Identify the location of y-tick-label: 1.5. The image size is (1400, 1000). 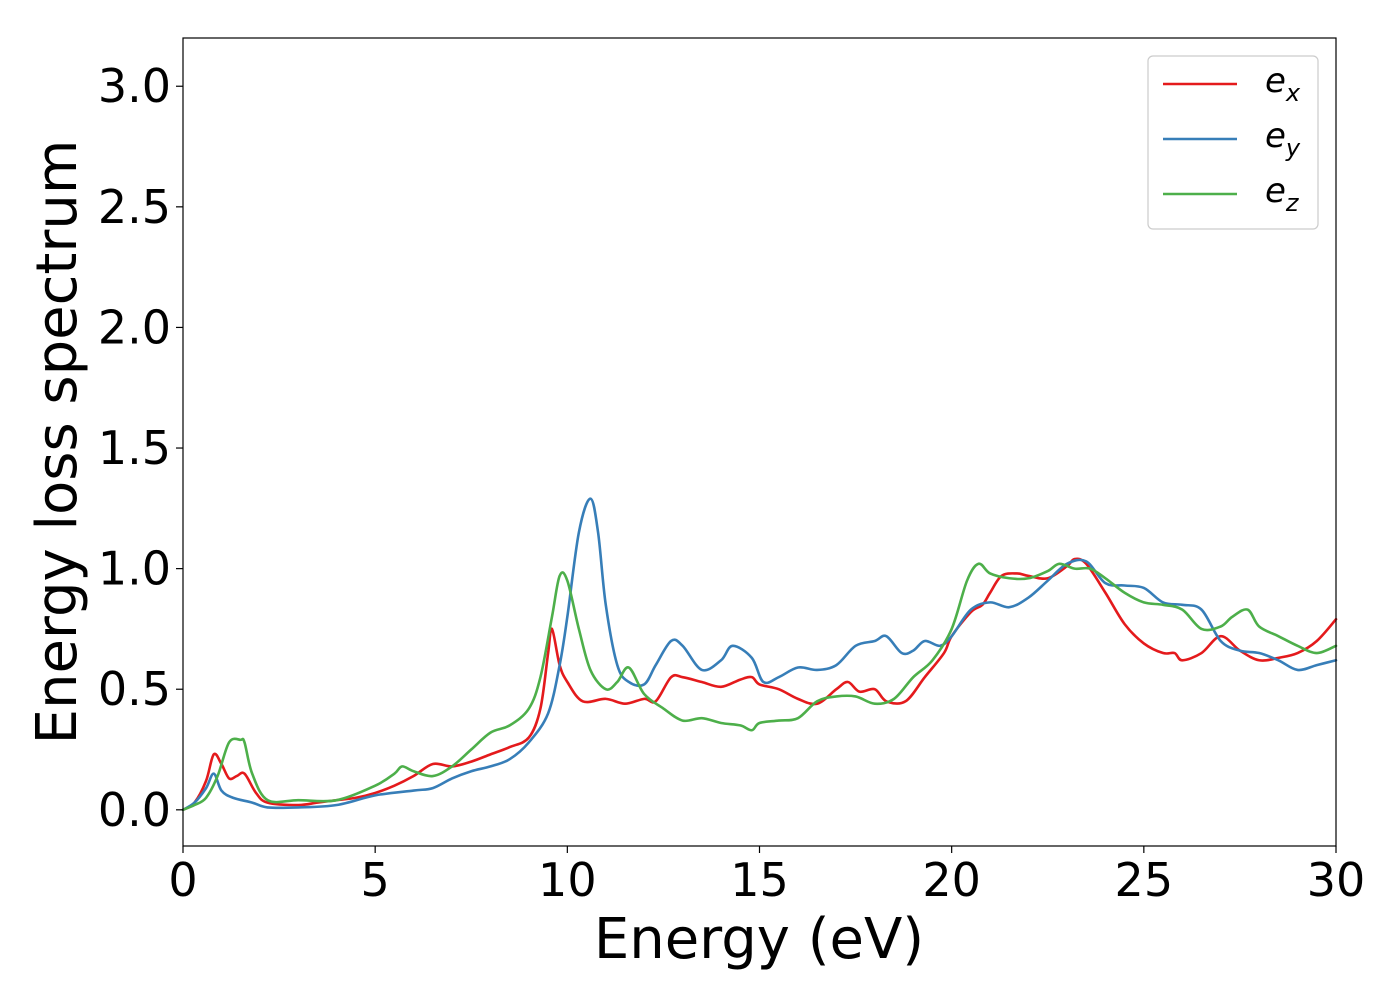
(134, 448).